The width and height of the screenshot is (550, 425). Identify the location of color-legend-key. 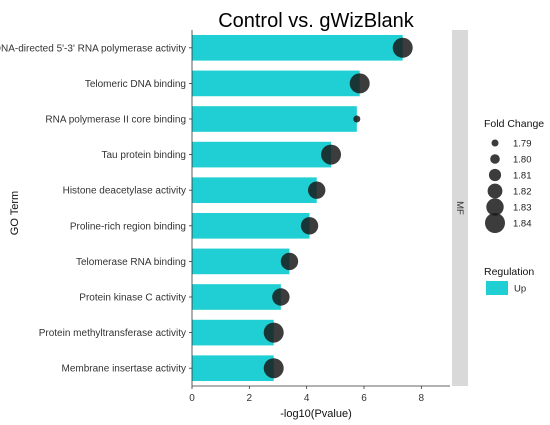
(497, 288).